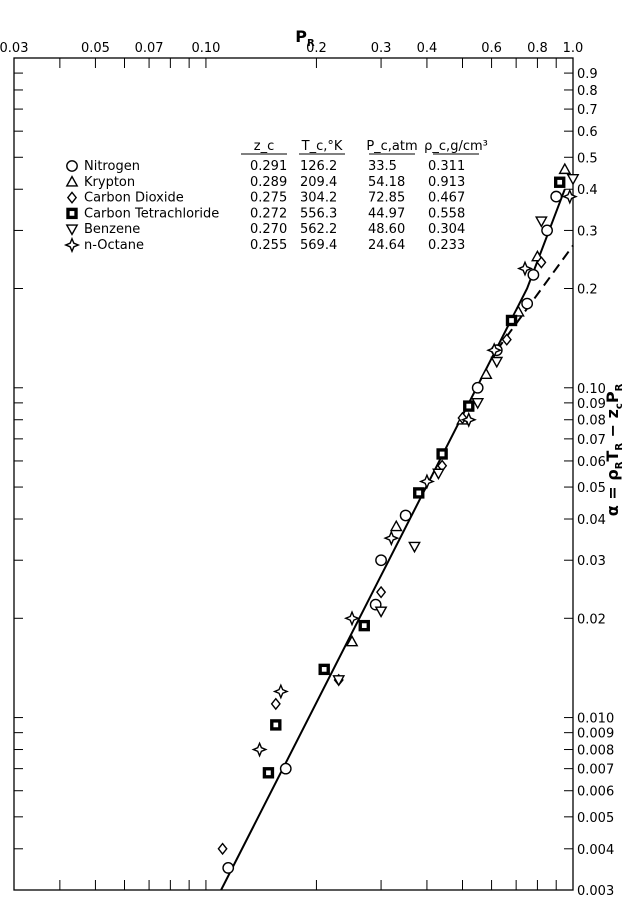  What do you see at coordinates (114, 245) in the screenshot?
I see `legend-name: n-Octane` at bounding box center [114, 245].